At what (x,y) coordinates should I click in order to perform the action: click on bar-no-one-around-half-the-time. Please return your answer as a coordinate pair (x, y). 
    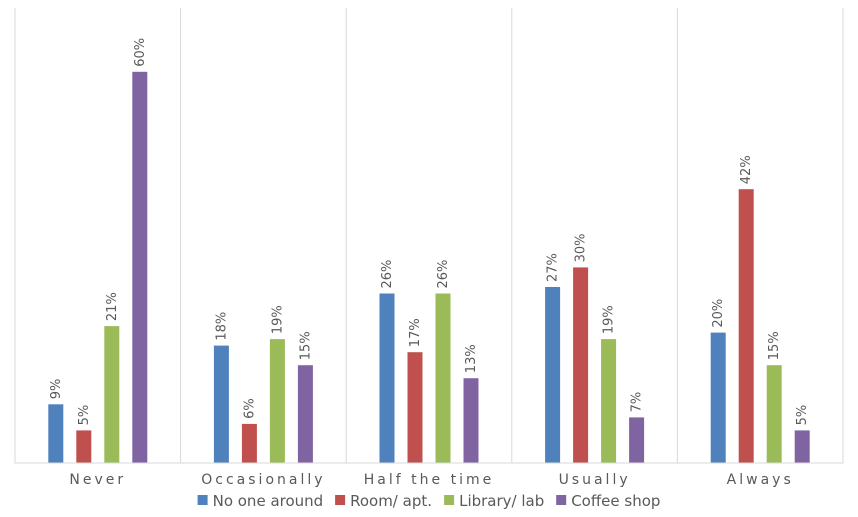
    Looking at the image, I should click on (387, 378).